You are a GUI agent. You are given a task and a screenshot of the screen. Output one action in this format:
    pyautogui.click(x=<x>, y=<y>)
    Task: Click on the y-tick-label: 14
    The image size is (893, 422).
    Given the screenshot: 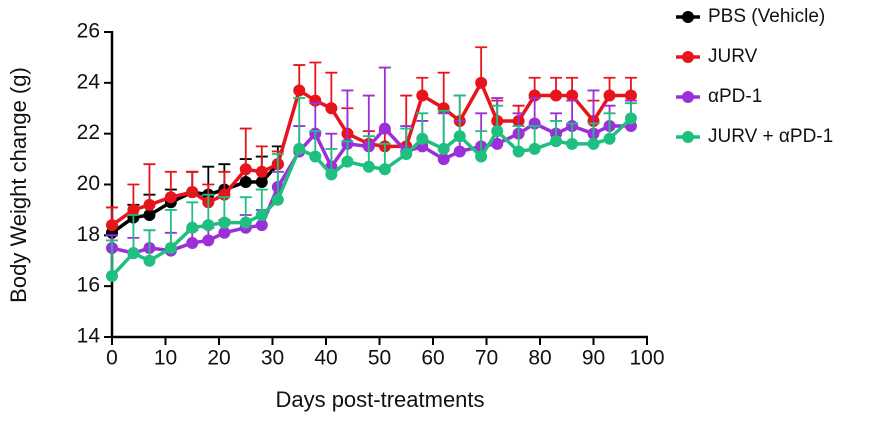 What is the action you would take?
    pyautogui.click(x=89, y=336)
    